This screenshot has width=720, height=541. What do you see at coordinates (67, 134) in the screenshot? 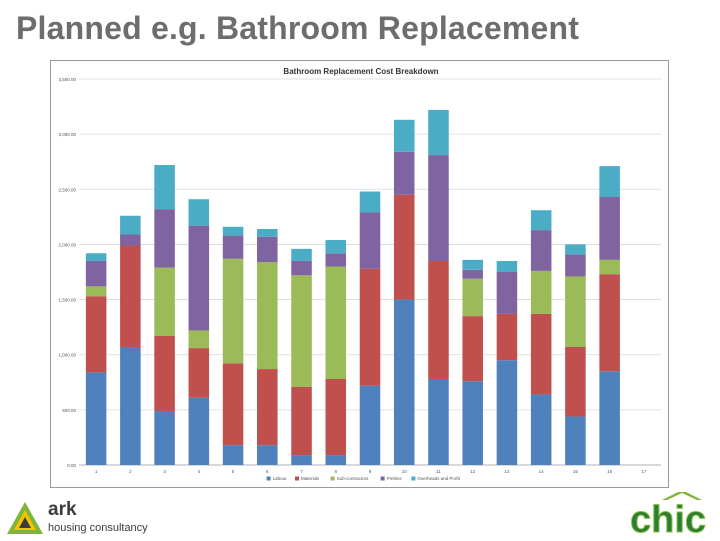
I see `y-tick-label: 3,000.00` at bounding box center [67, 134].